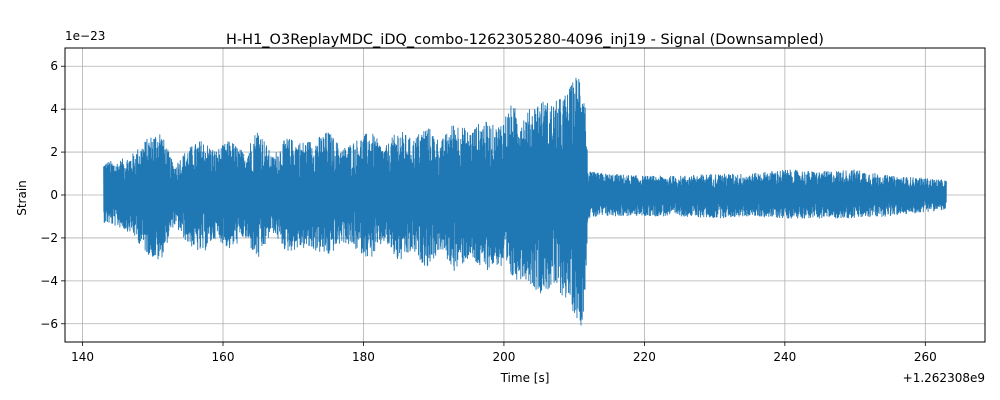 The width and height of the screenshot is (1000, 400). I want to click on x-tick-label: 140, so click(82, 357).